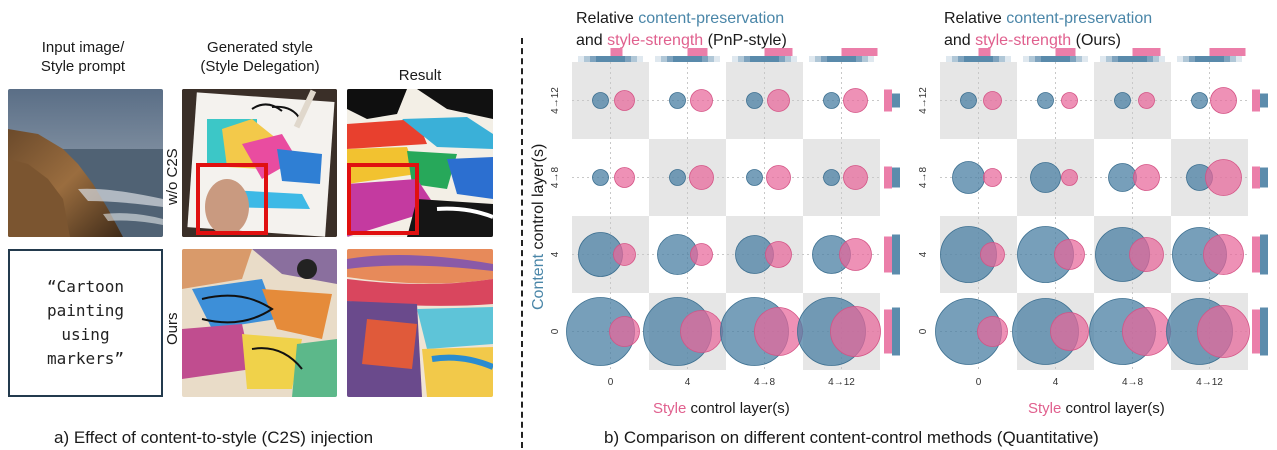  What do you see at coordinates (555, 331) in the screenshot?
I see `y-tick-0-0: 0` at bounding box center [555, 331].